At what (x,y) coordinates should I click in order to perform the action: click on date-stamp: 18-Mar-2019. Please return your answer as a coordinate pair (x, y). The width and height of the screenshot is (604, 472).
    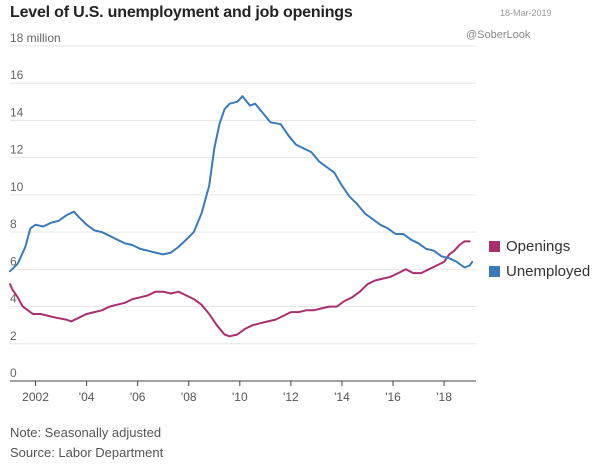
    Looking at the image, I should click on (526, 13).